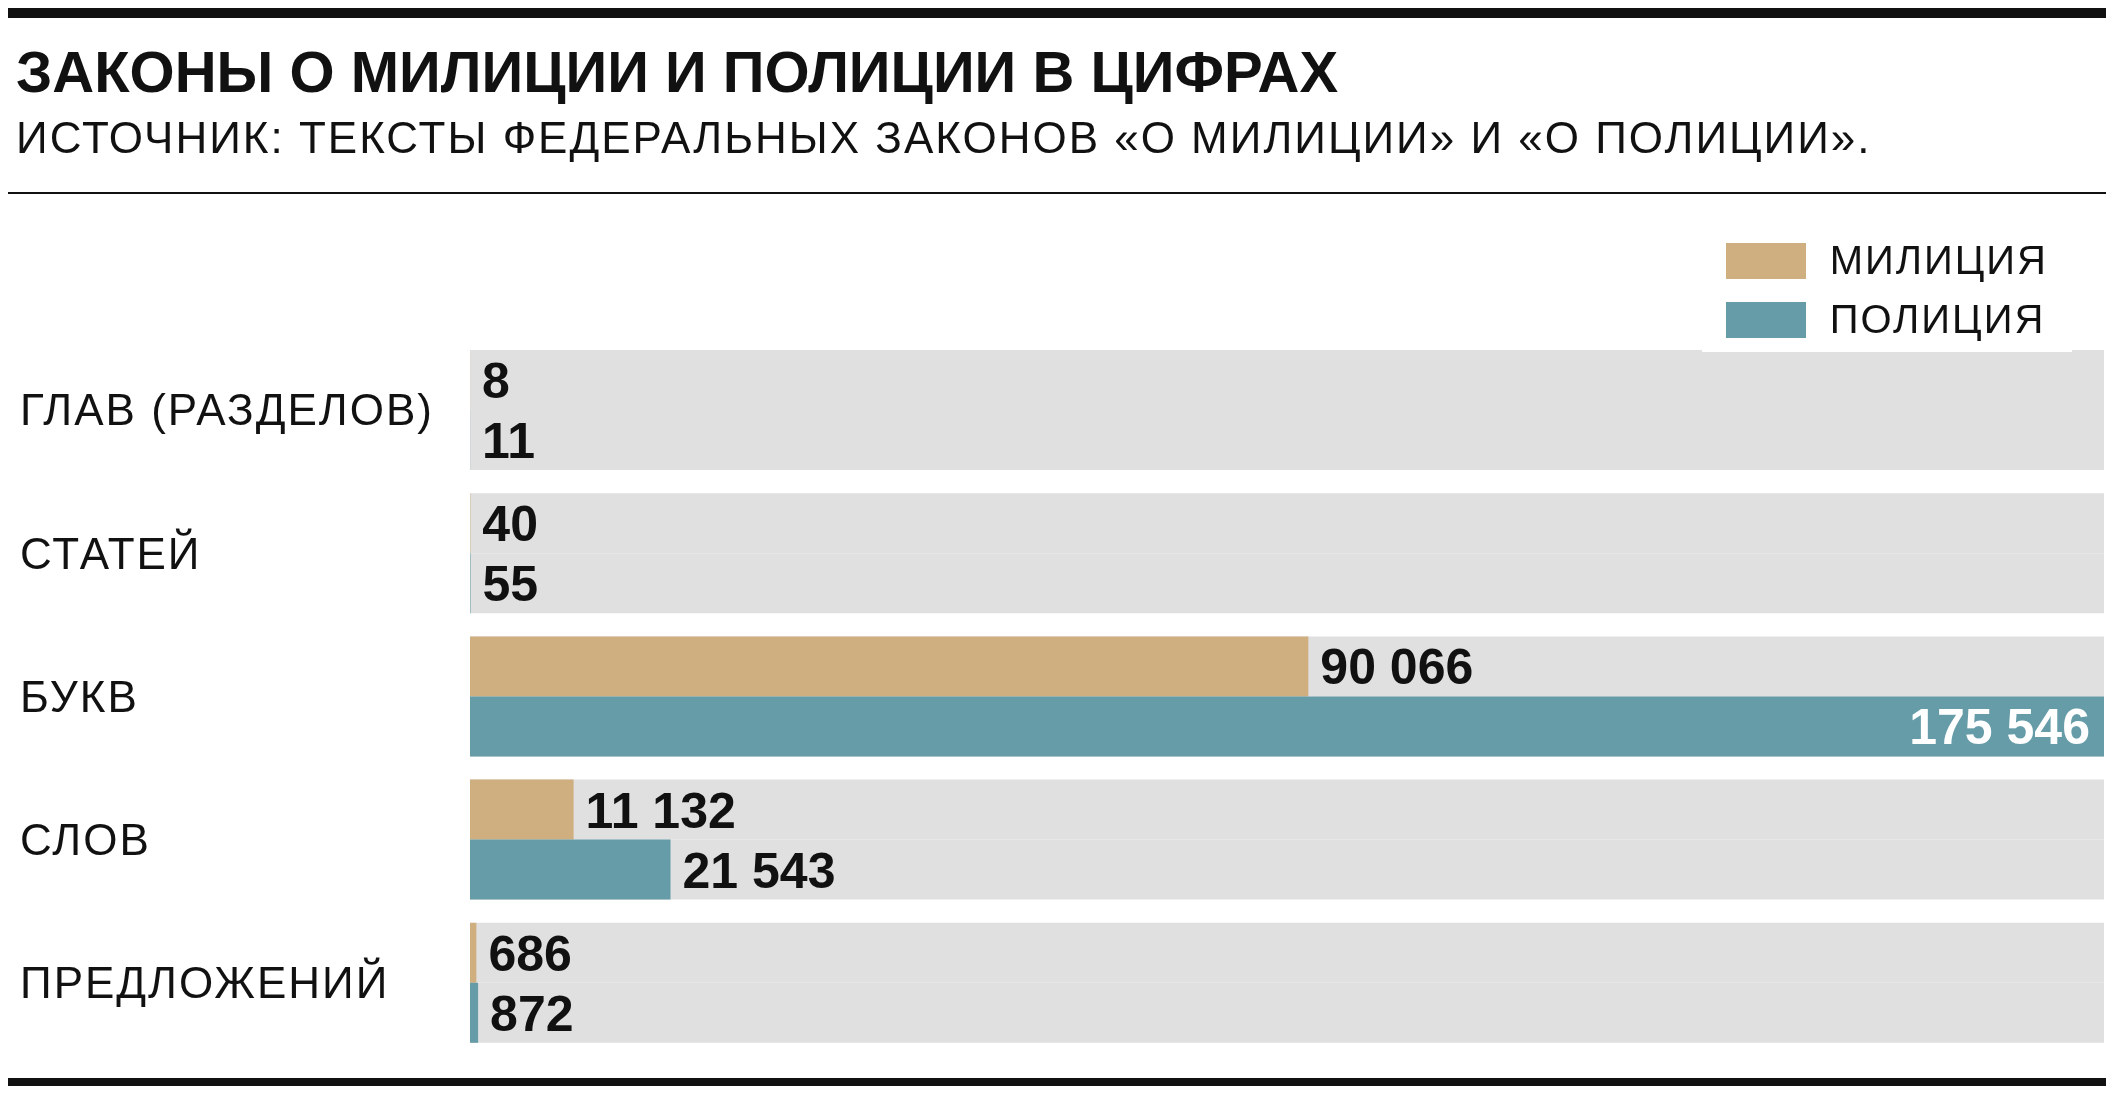 The image size is (2114, 1112). Describe the element at coordinates (530, 953) in the screenshot. I see `data-label: 686` at that location.